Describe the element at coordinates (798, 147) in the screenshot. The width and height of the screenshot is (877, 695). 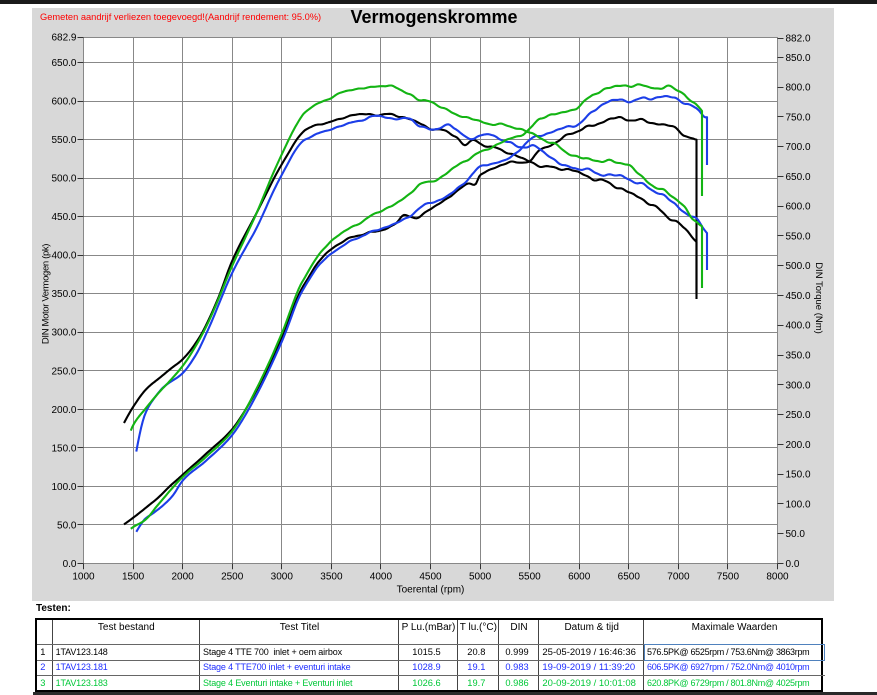
I see `svg-text: 700.0` at that location.